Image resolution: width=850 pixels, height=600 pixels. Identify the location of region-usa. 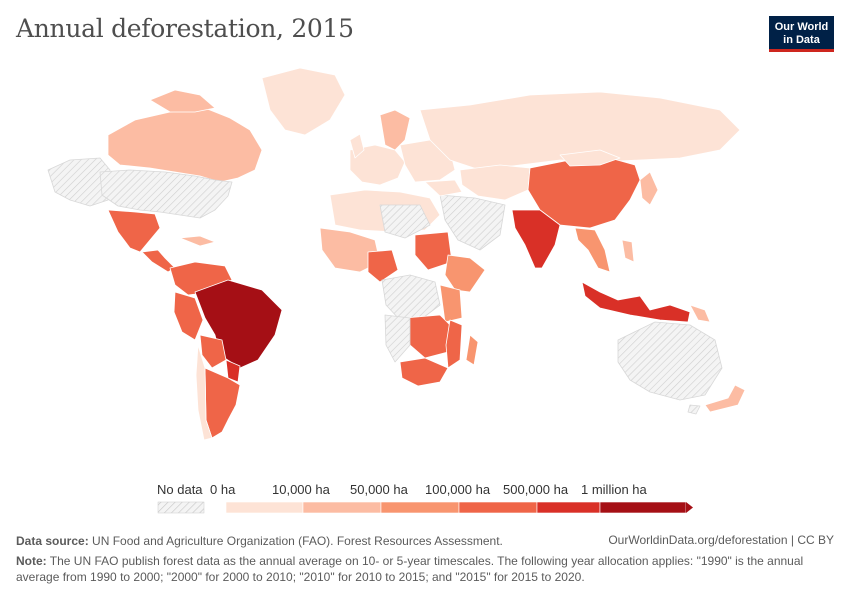
(166, 194).